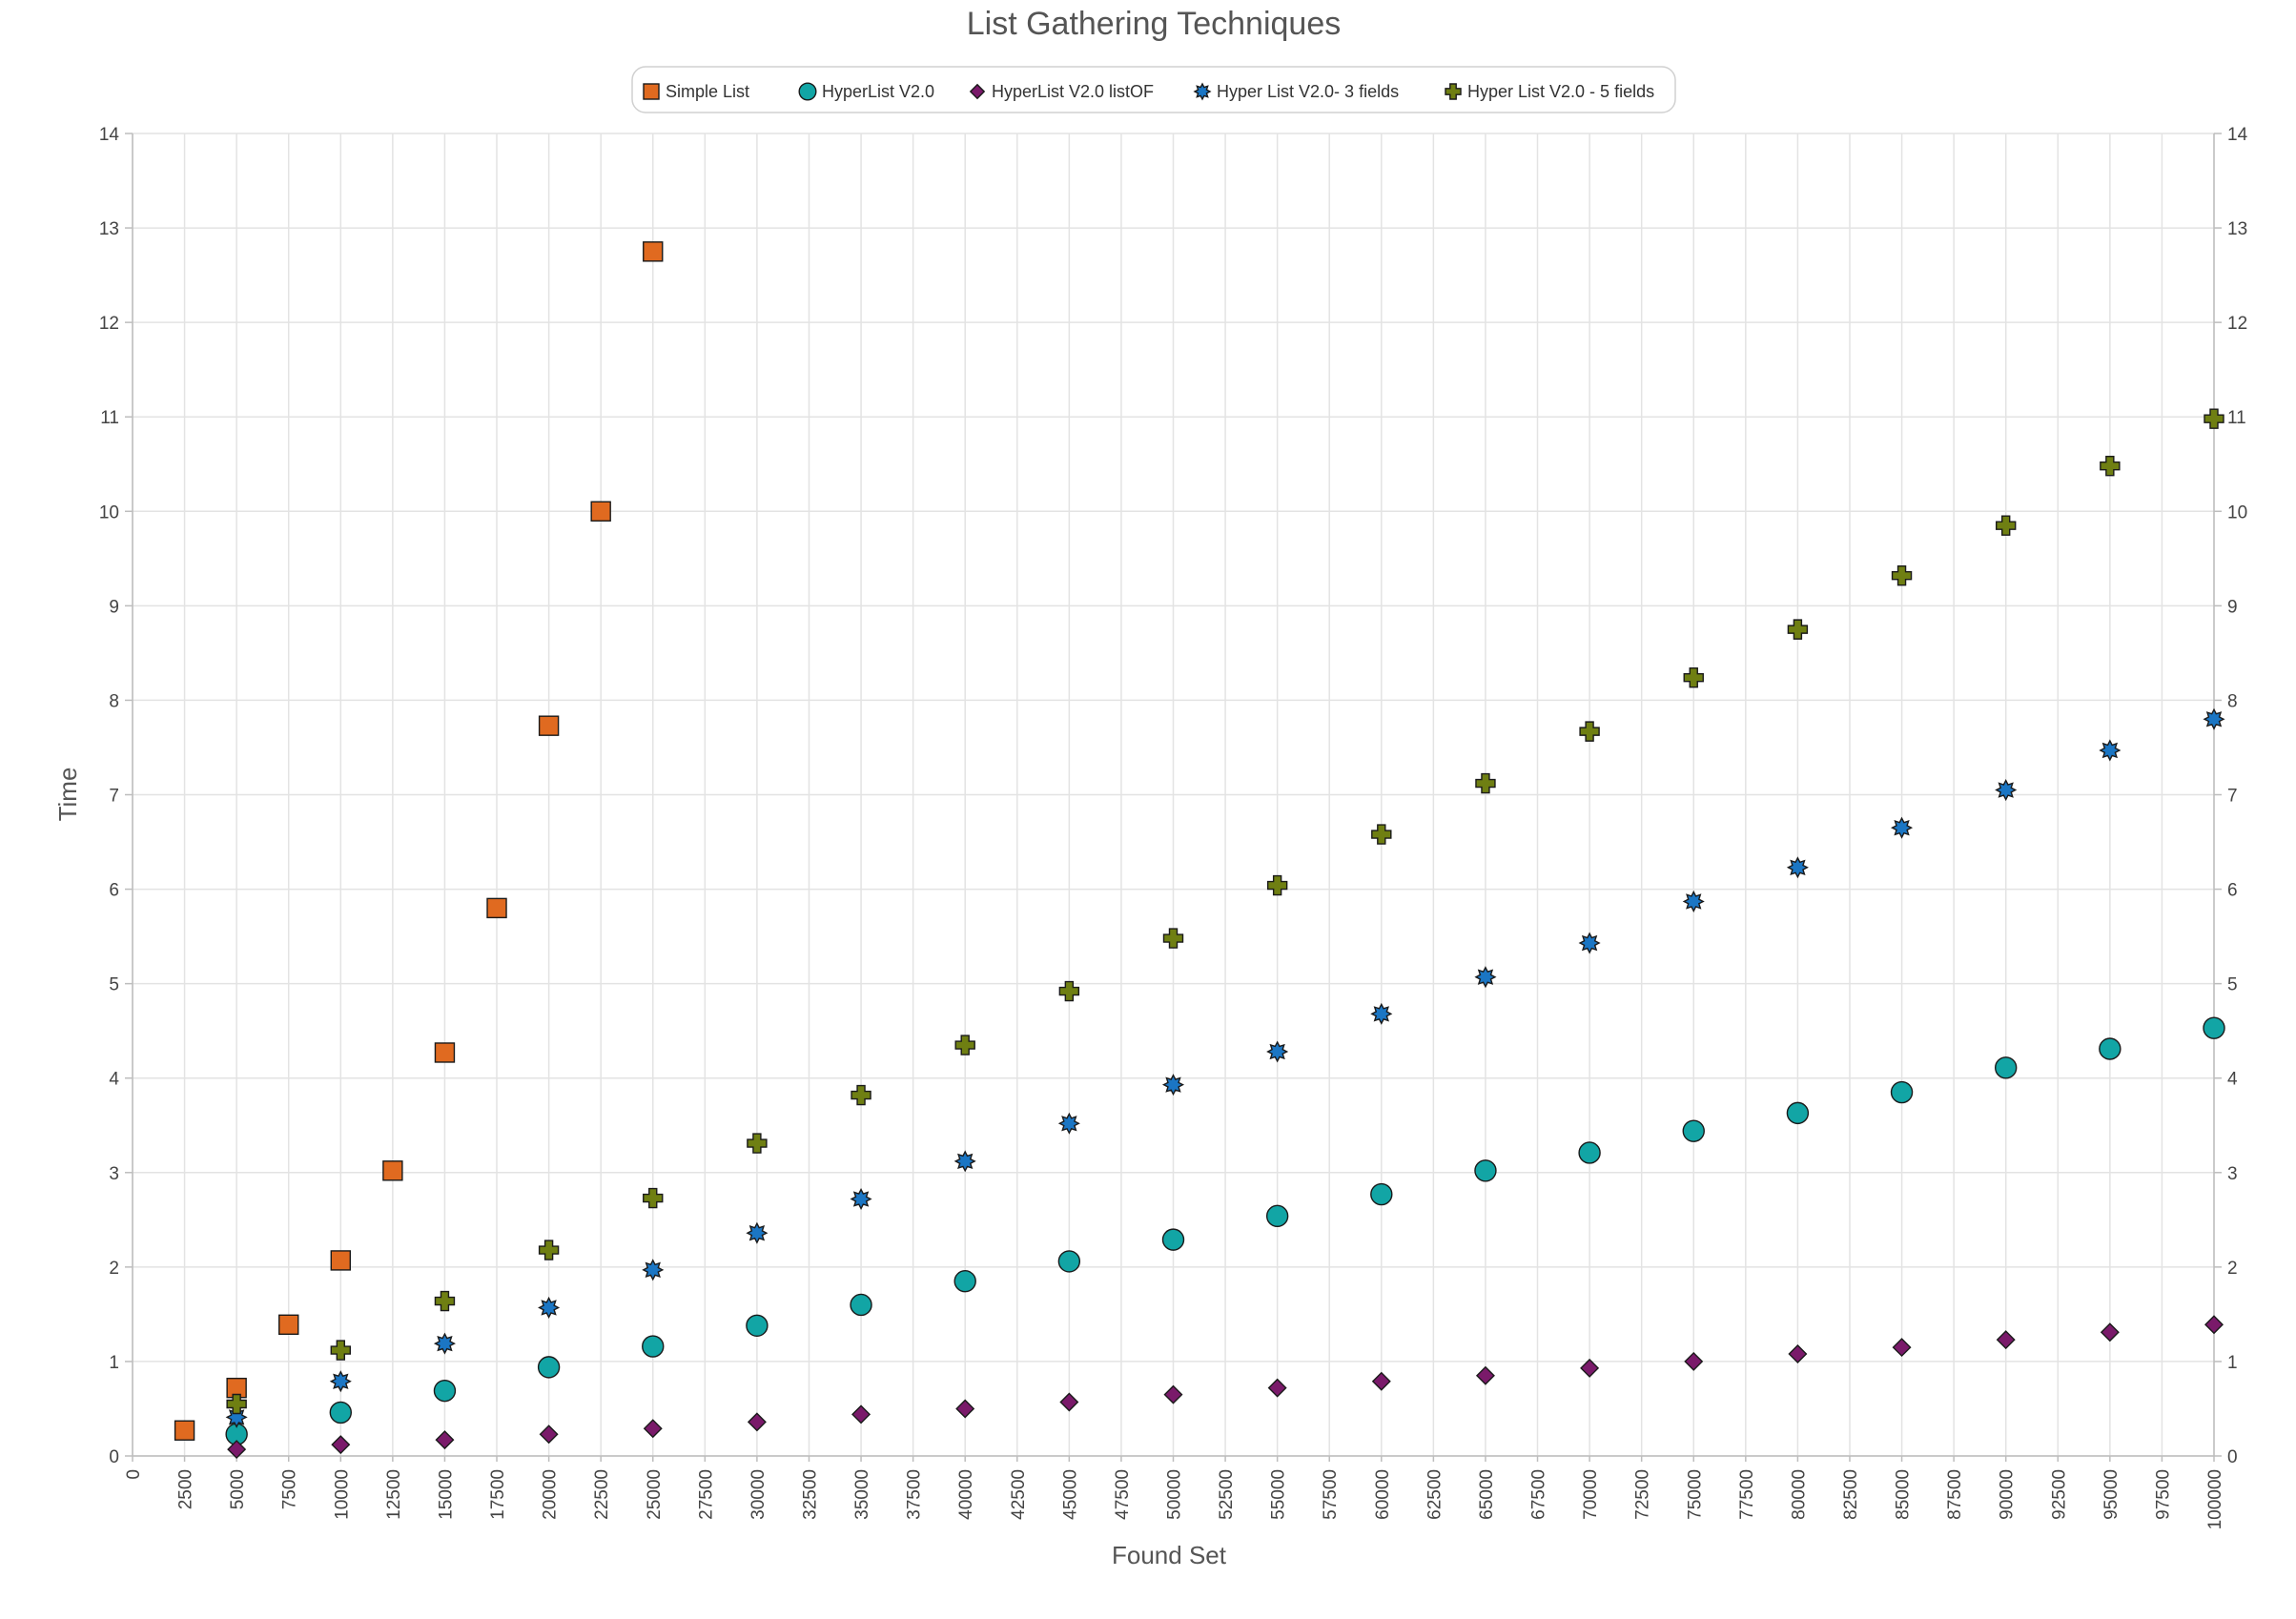  Describe the element at coordinates (2232, 1363) in the screenshot. I see `y-tick-label-right: 1` at that location.